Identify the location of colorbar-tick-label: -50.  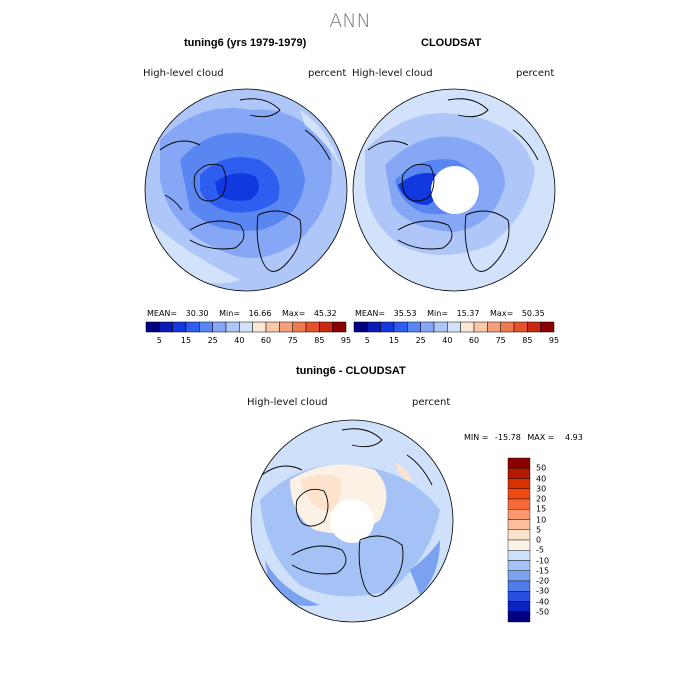
(543, 612).